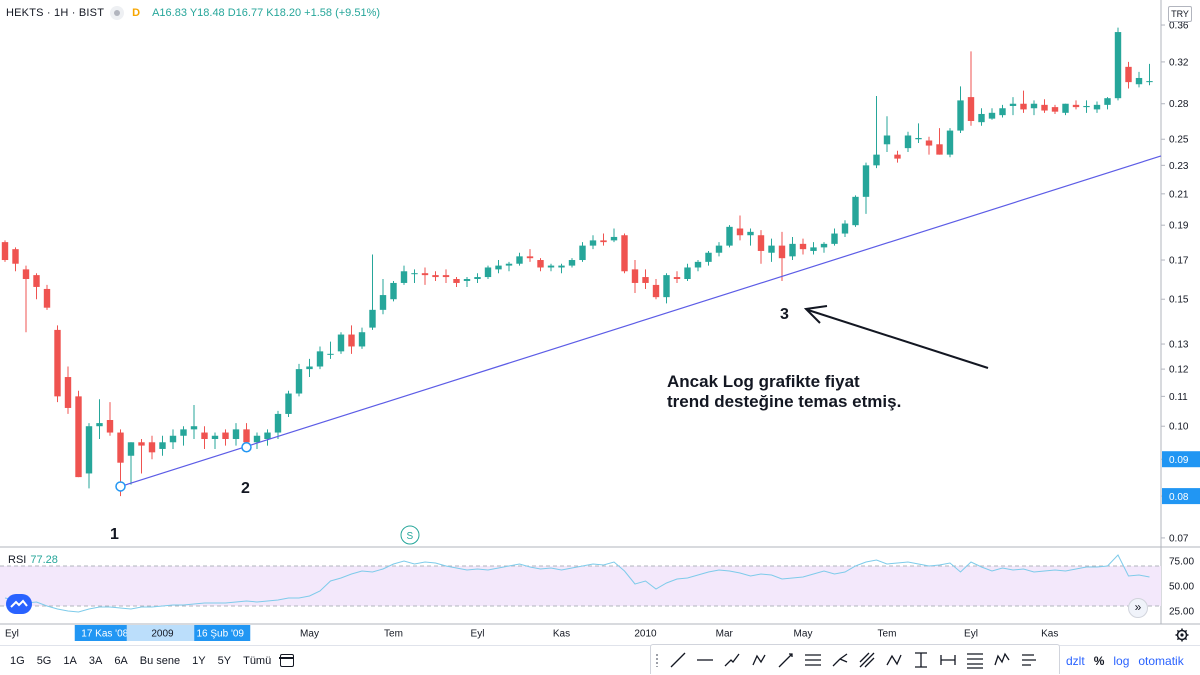 This screenshot has height=675, width=1200. Describe the element at coordinates (199, 661) in the screenshot. I see `range-1y: 1Y` at that location.